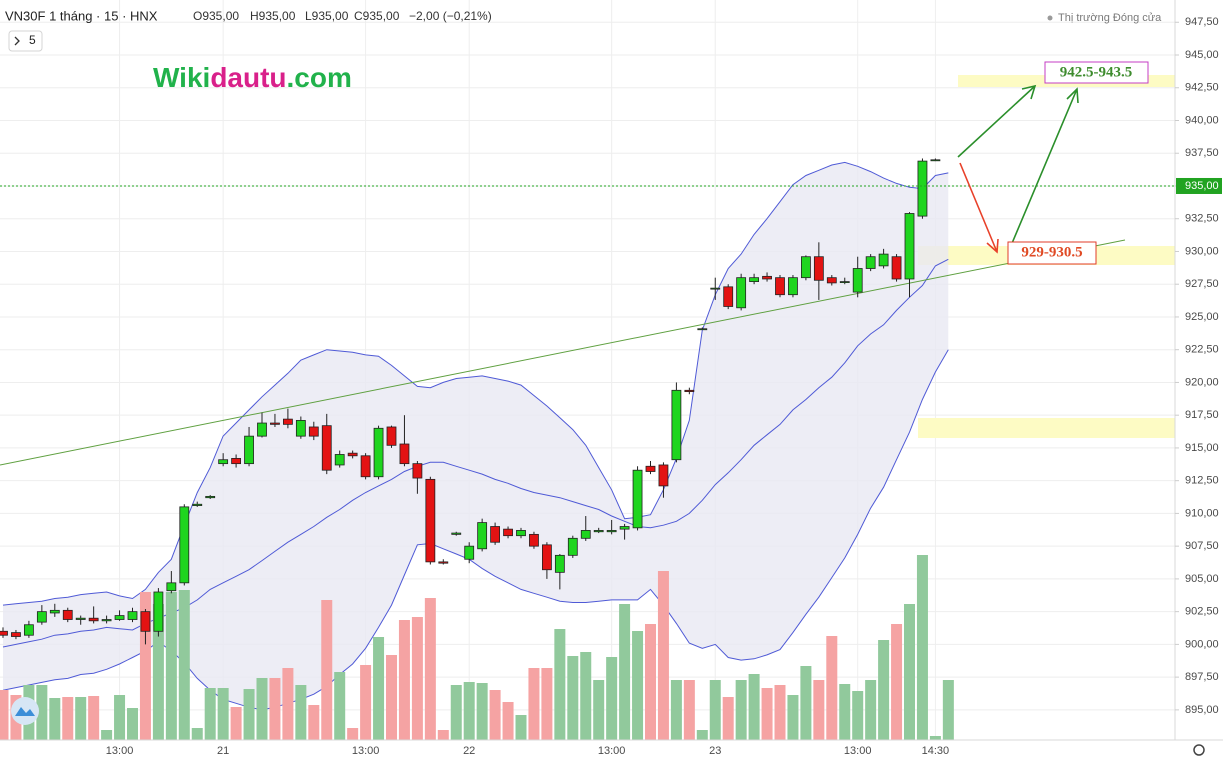 This screenshot has height=758, width=1223. Describe the element at coordinates (32, 40) in the screenshot. I see `interval-label: 5` at that location.